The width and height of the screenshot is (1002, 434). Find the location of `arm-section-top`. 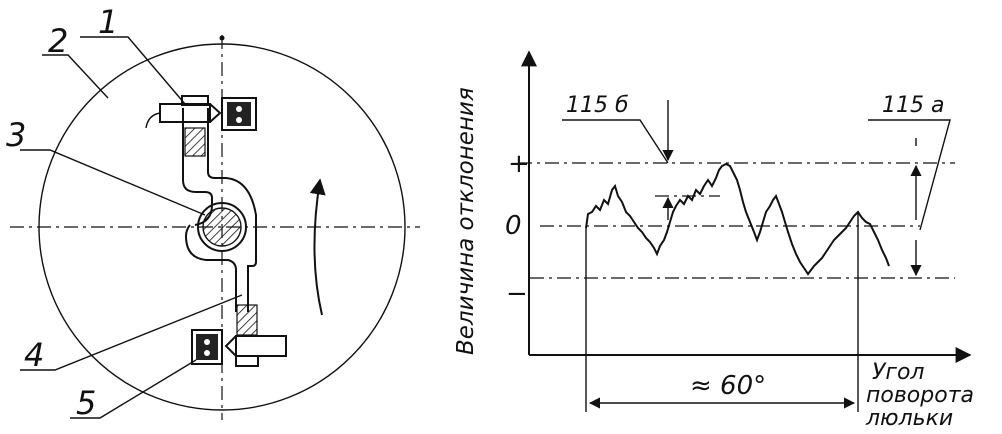

arm-section-top is located at coordinates (195, 142).